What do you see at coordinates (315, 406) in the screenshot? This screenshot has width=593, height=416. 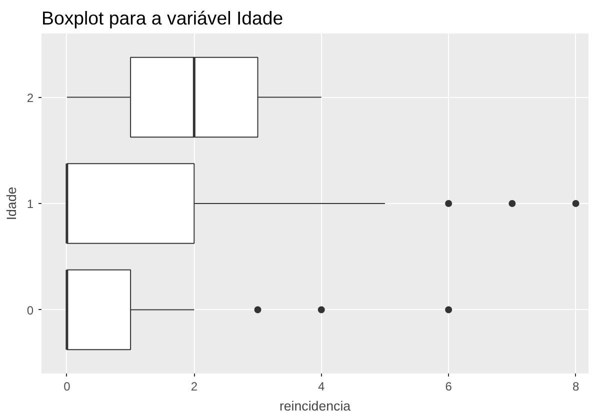 I see `x-axis-title: reincidencia` at bounding box center [315, 406].